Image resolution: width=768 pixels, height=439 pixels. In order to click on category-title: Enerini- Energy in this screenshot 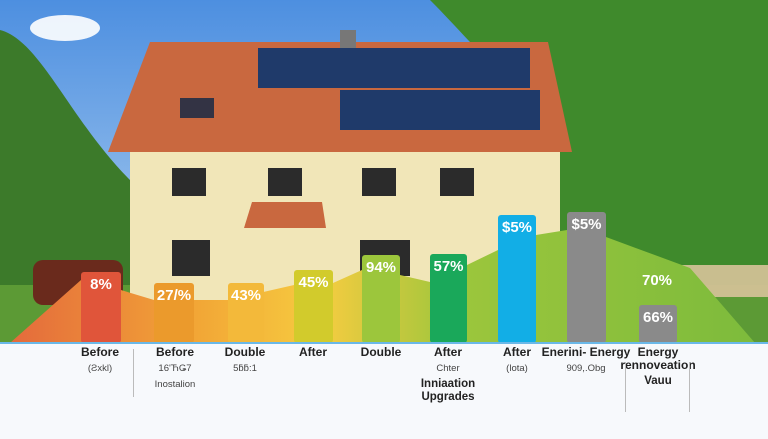, I will do `click(586, 352)`.